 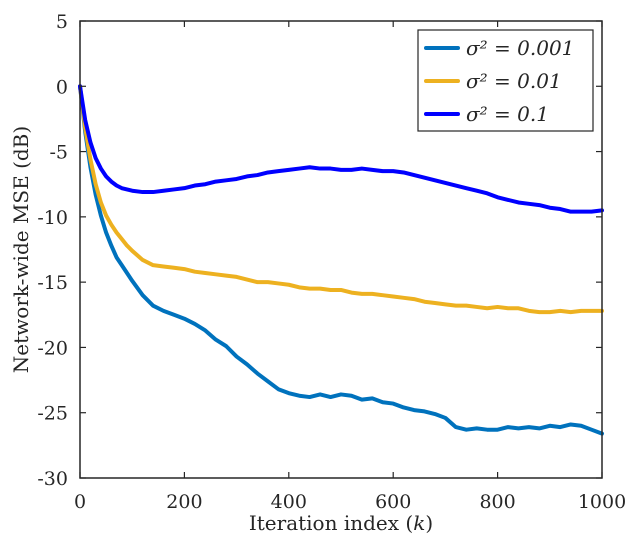 I want to click on y-tick-label-6: -25, so click(x=52, y=414).